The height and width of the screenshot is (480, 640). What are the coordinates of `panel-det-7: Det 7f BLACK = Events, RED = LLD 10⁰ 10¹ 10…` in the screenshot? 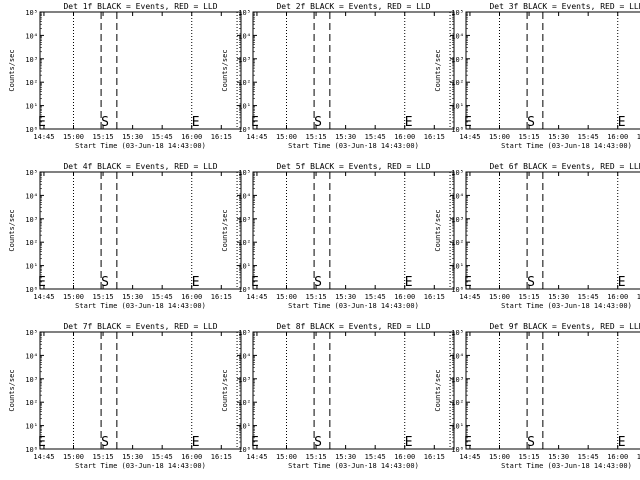 It's located at (125, 396).